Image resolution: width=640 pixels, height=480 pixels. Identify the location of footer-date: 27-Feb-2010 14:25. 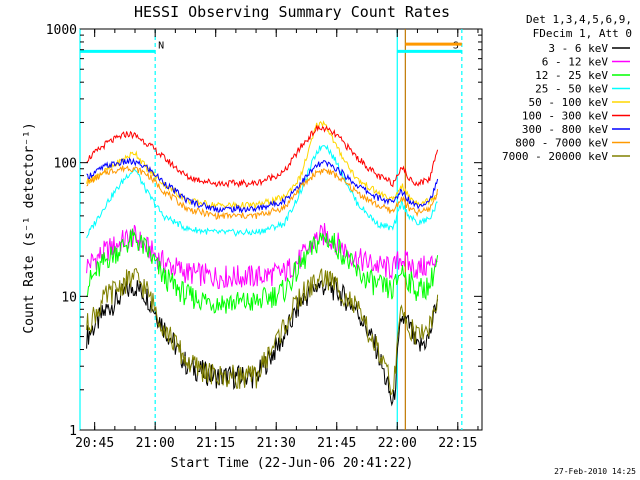
(595, 471).